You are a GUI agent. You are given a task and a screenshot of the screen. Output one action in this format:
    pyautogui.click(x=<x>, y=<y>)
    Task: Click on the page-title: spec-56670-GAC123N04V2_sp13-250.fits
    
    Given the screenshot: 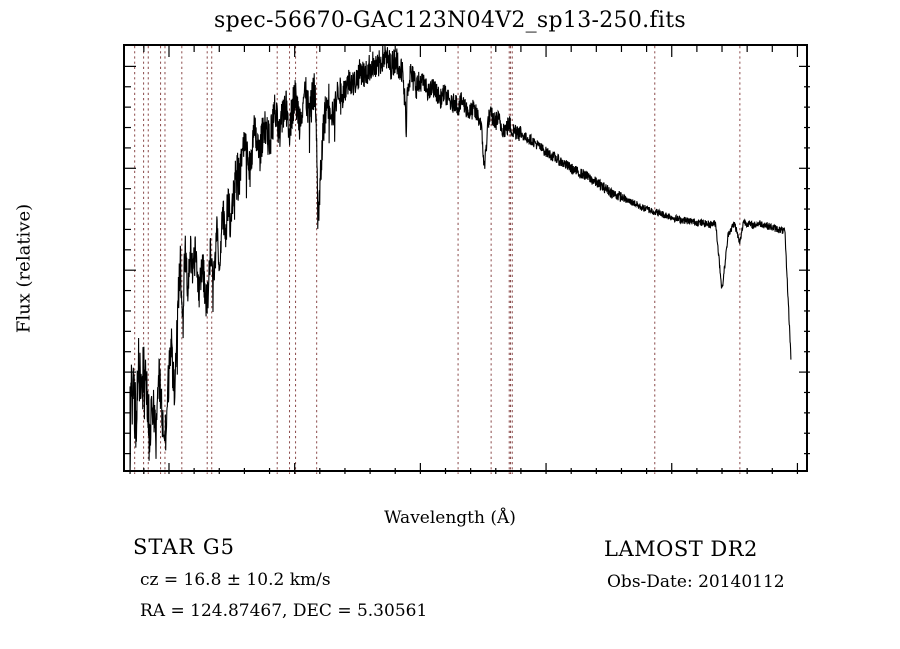 What is the action you would take?
    pyautogui.click(x=450, y=20)
    